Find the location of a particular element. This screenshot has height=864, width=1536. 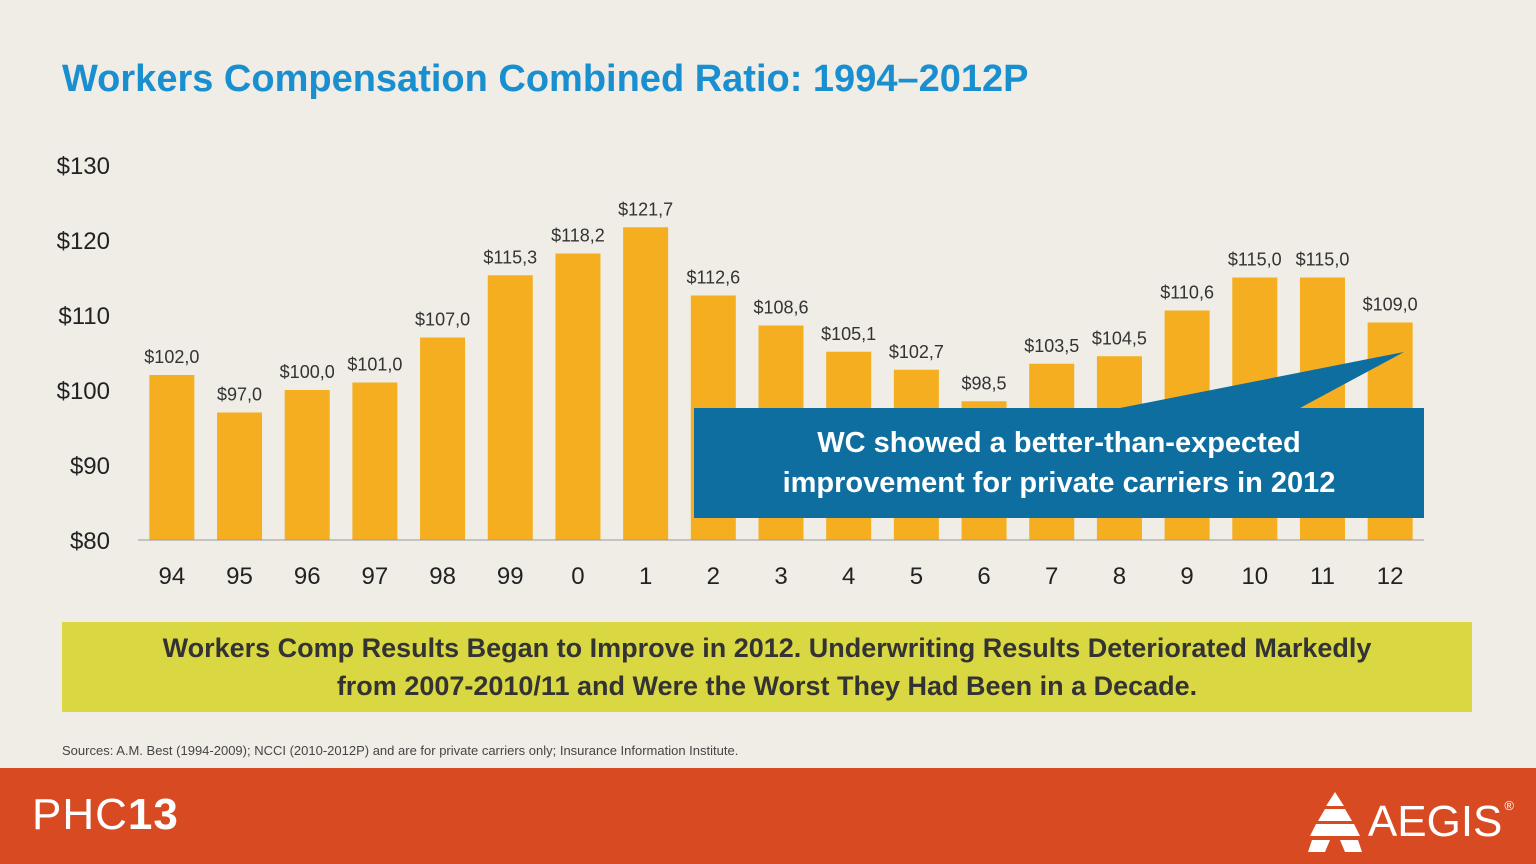

x-tick-label: 4 is located at coordinates (848, 576).